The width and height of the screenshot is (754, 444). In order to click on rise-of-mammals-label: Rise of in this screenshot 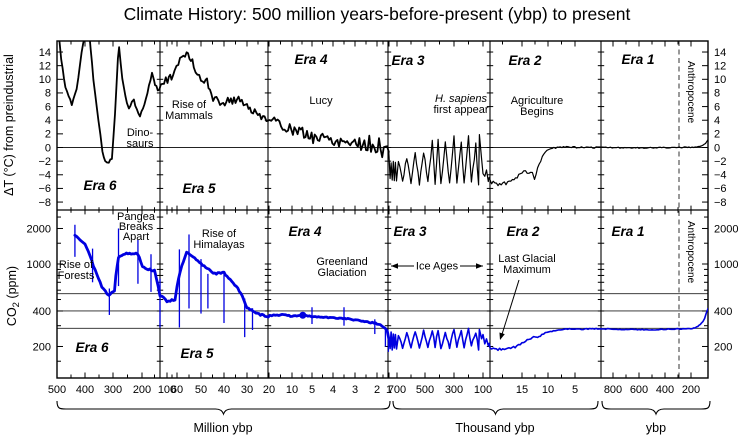, I will do `click(189, 105)`.